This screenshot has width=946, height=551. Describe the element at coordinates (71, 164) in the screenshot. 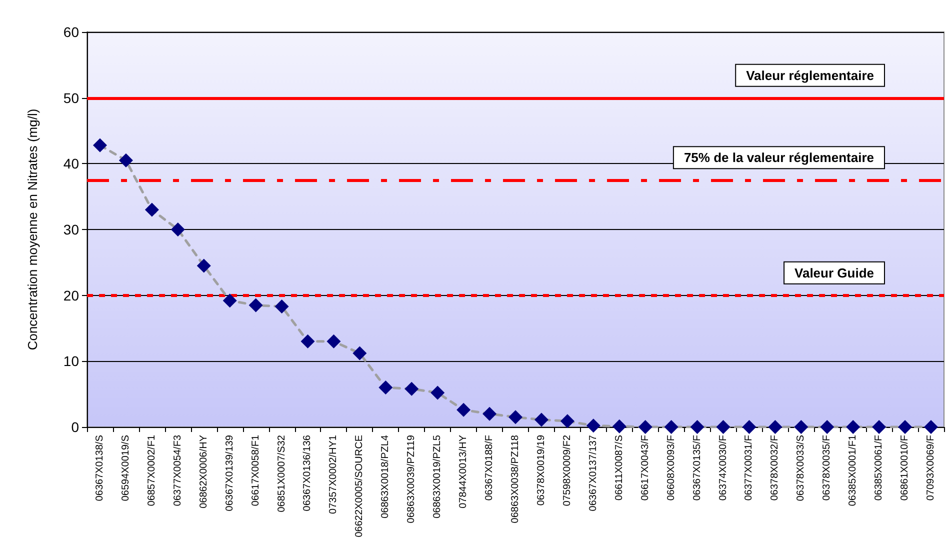

I see `y-tick-label: 40` at that location.